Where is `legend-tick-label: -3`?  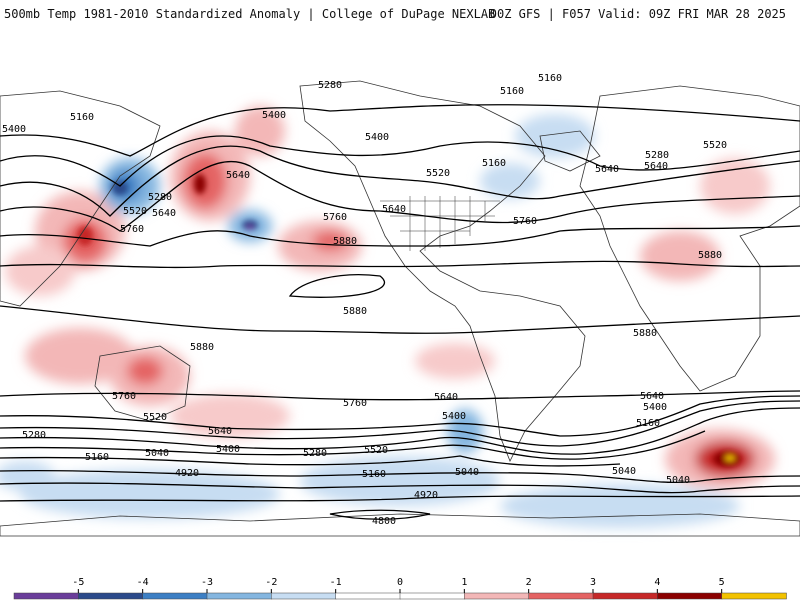 legend-tick-label: -3 is located at coordinates (207, 582).